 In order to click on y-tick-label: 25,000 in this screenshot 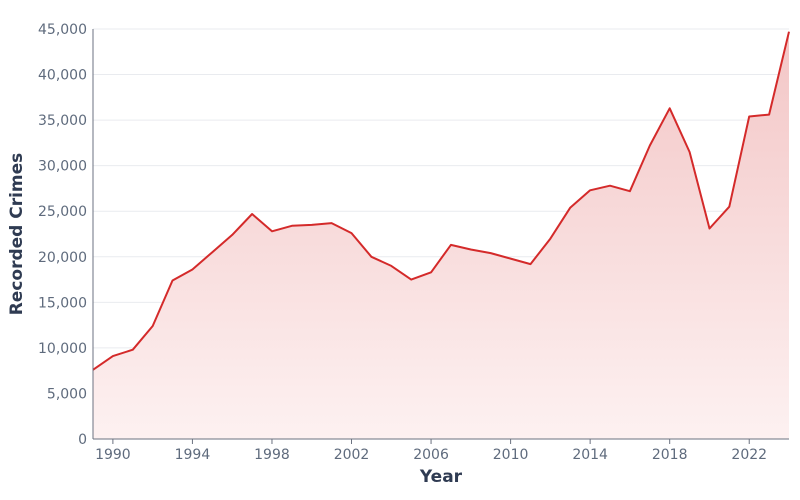, I will do `click(62, 212)`.